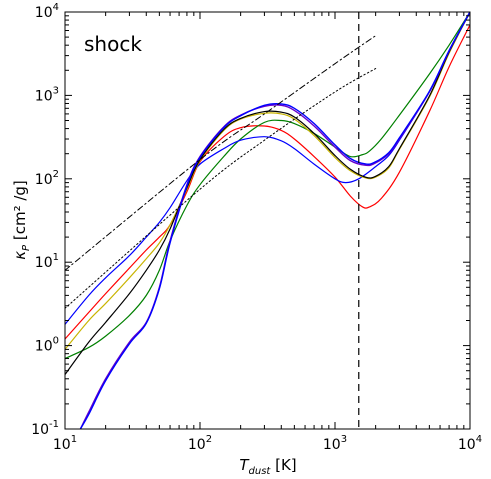  I want to click on y-tick-label: 10¹, so click(47, 261).